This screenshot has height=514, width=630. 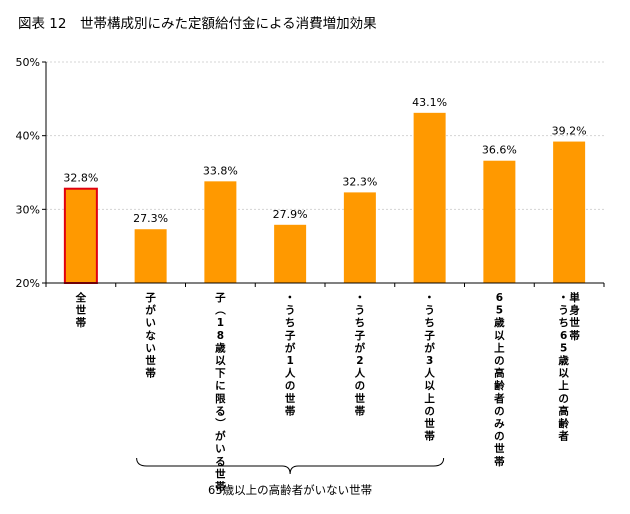 I want to click on category-label-char: 6, so click(x=499, y=298).